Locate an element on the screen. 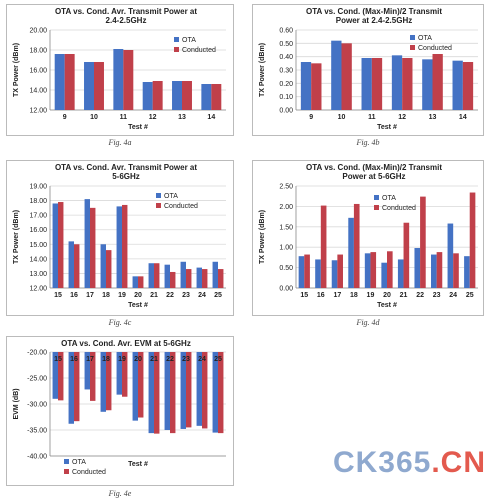 This screenshot has height=504, width=500. x-tick-label: 24 is located at coordinates (202, 295).